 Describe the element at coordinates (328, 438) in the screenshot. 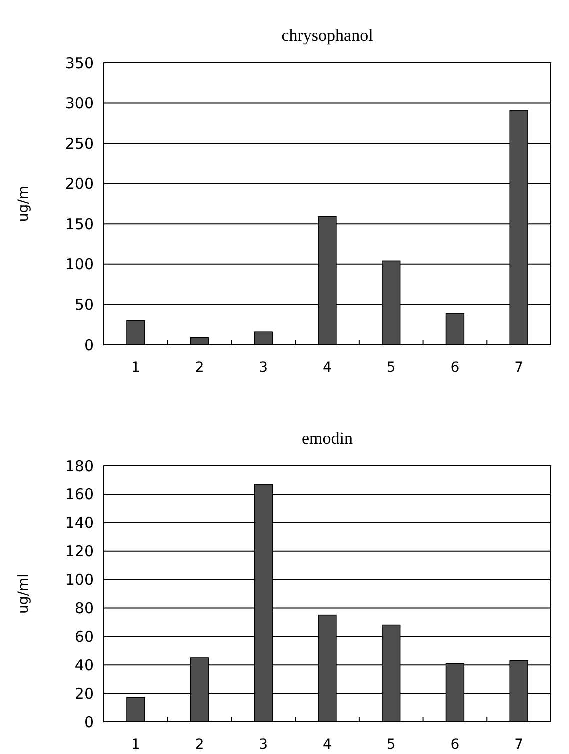

I see `chart-title: emodin` at that location.